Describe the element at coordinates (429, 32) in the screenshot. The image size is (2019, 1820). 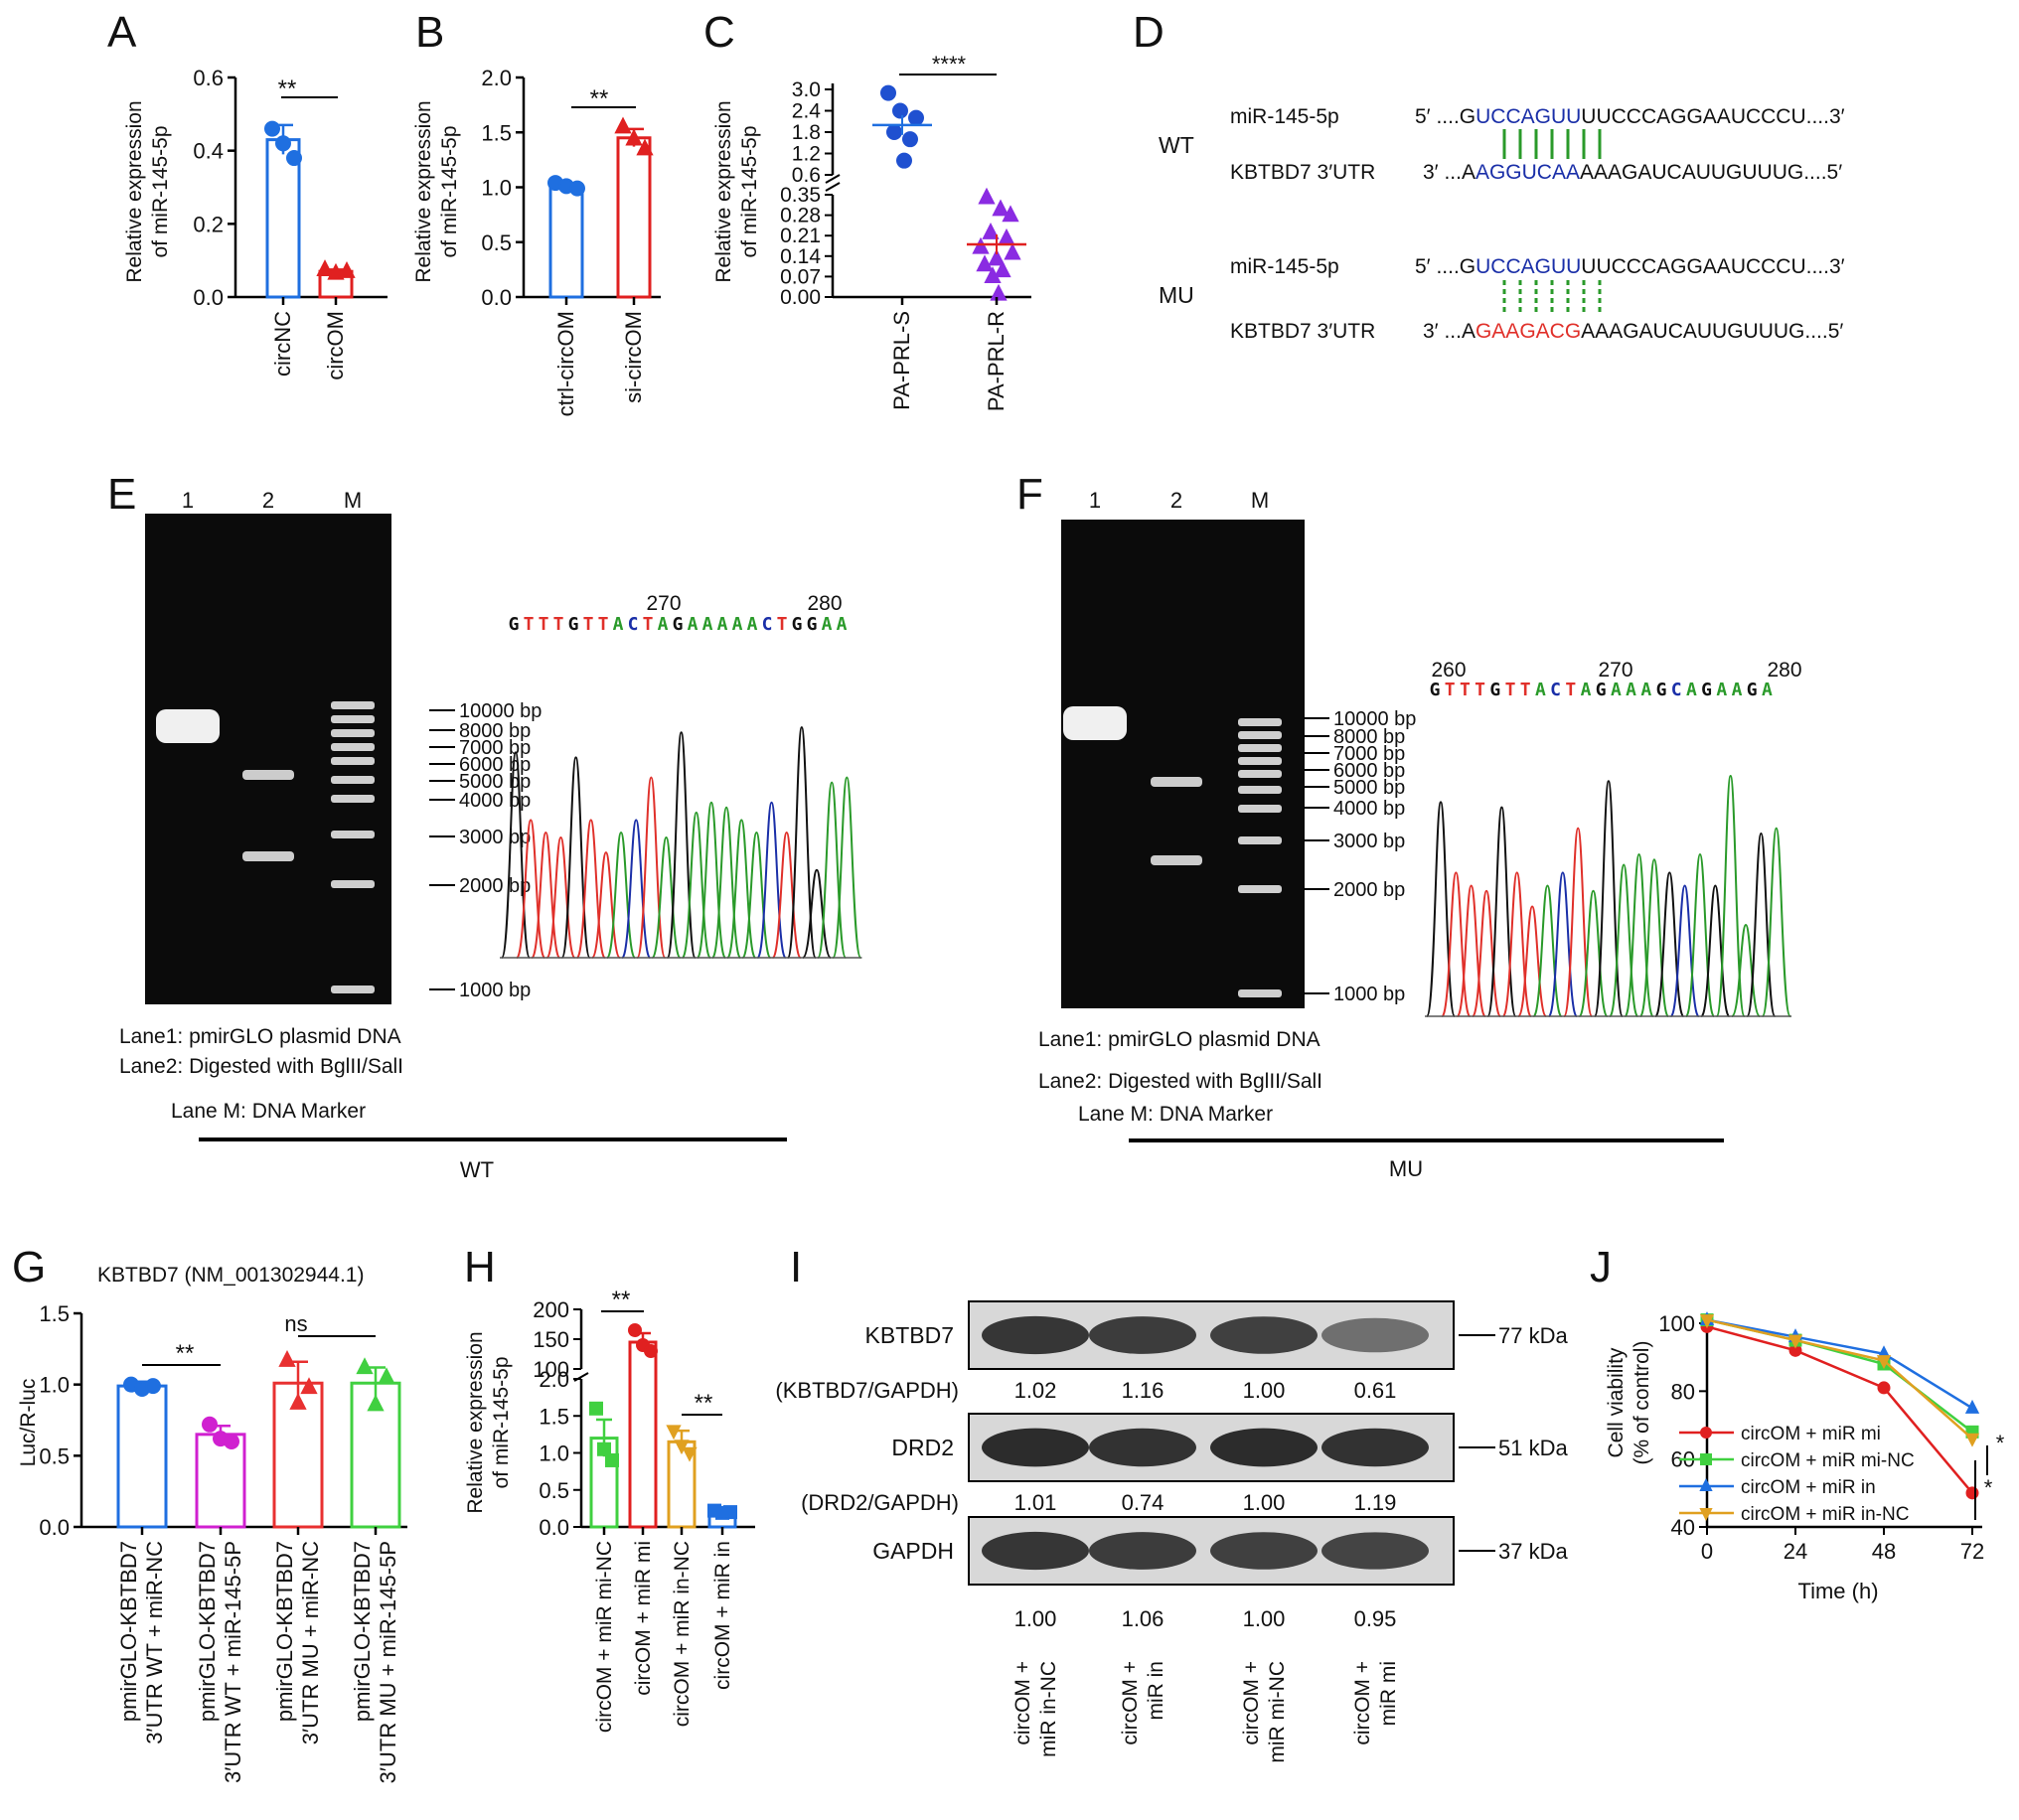
I see `panel-letter-b: B` at that location.